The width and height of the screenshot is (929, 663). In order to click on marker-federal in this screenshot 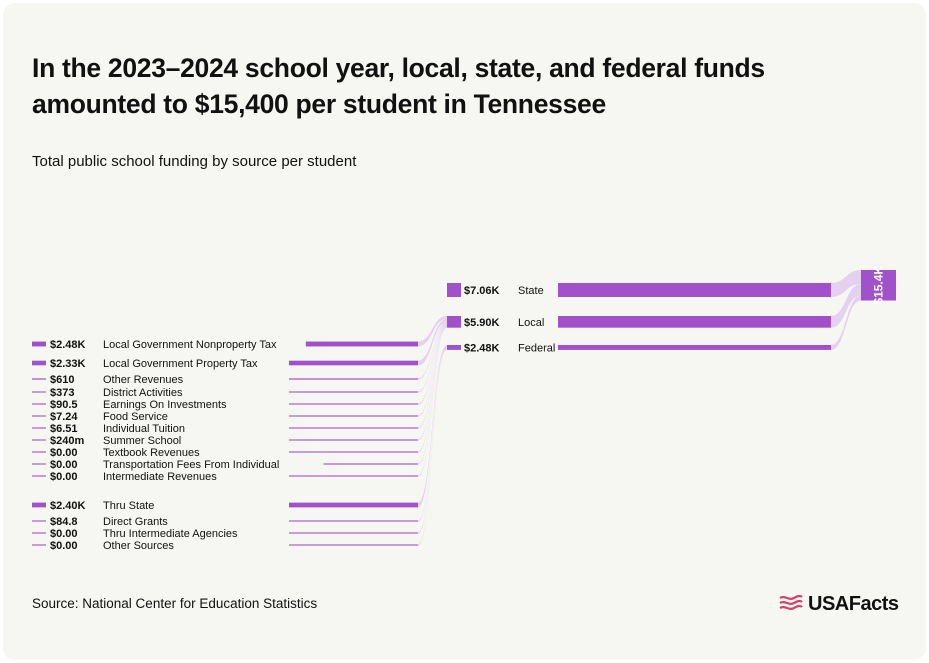, I will do `click(454, 347)`.